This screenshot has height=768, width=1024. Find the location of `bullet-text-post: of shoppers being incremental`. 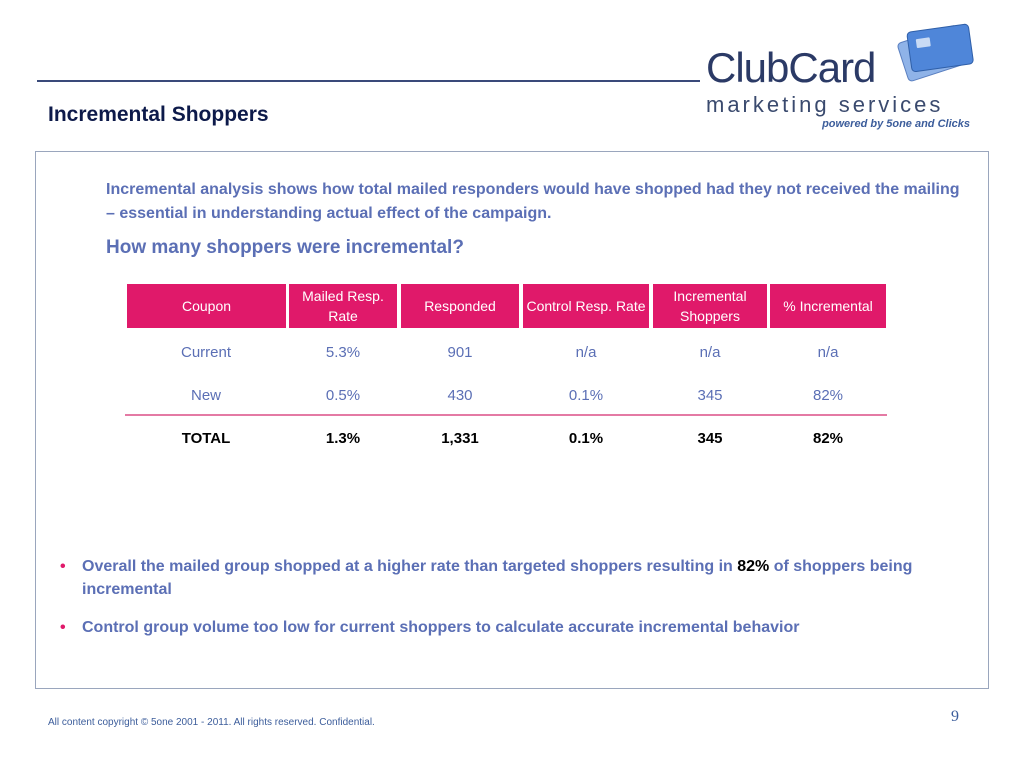

bullet-text-post: of shoppers being incremental is located at coordinates (497, 578).